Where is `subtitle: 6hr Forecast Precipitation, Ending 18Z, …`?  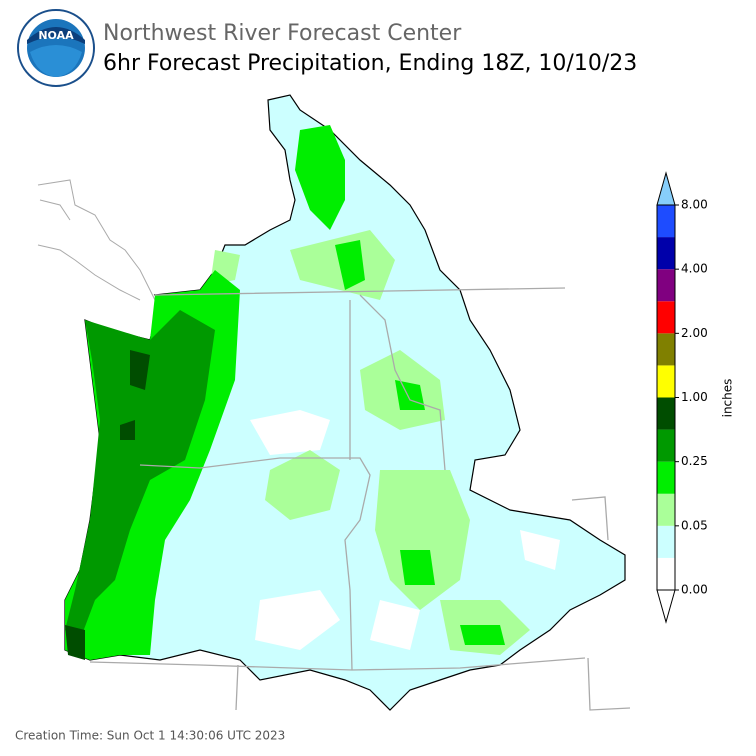
subtitle: 6hr Forecast Precipitation, Ending 18Z, … is located at coordinates (370, 63).